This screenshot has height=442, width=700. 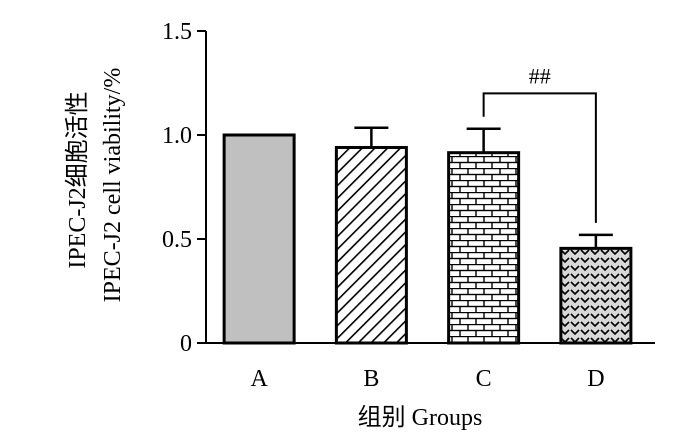 I want to click on y-tick-label: 0.5, so click(x=177, y=240).